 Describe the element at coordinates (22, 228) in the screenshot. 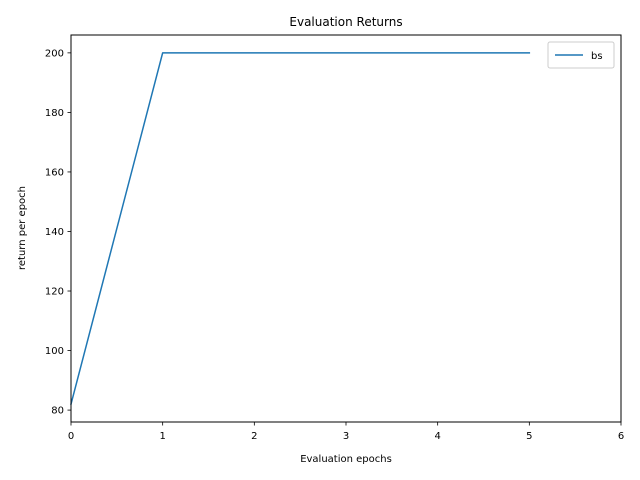

I see `y-axis-label: return per epoch` at that location.